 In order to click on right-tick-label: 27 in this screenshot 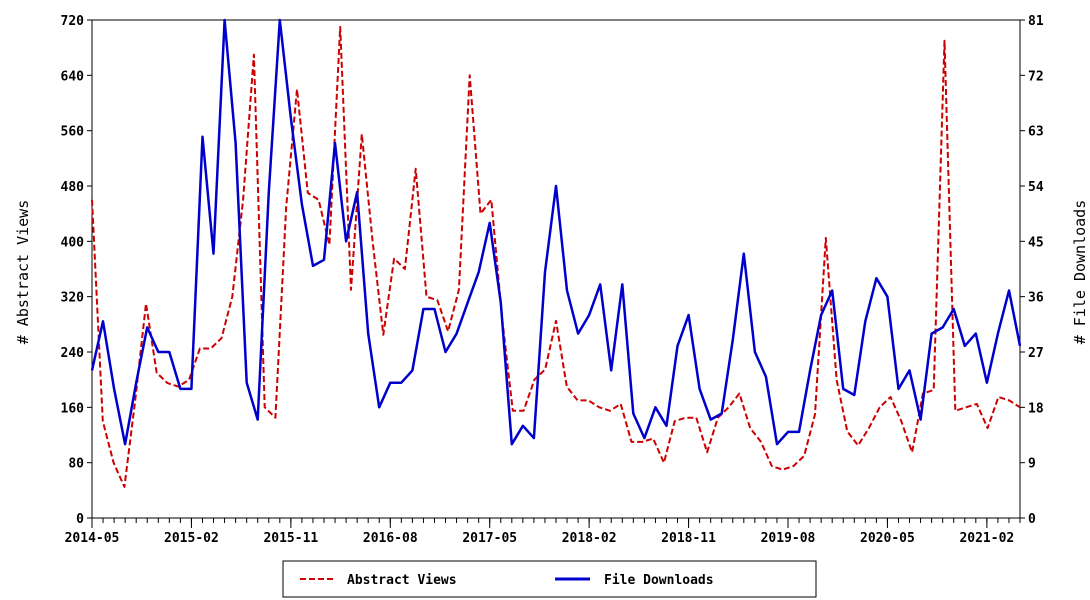, I will do `click(1036, 353)`.